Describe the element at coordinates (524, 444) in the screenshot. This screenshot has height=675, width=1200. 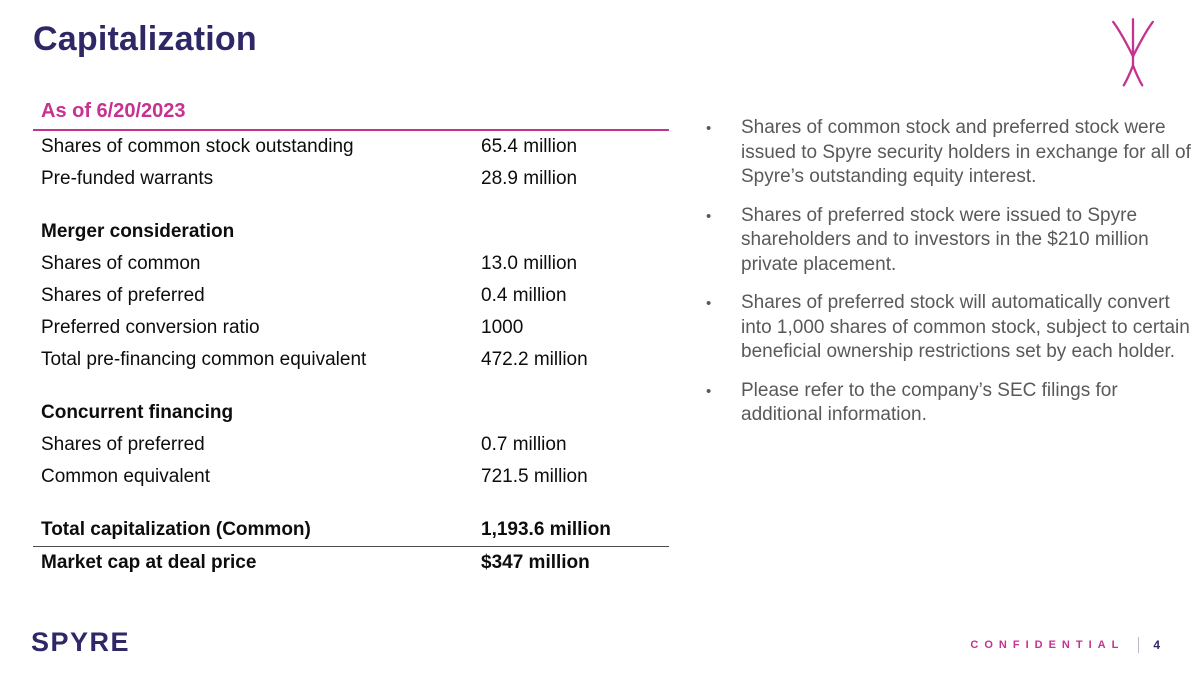
I see `row-value: 0.7 million` at that location.